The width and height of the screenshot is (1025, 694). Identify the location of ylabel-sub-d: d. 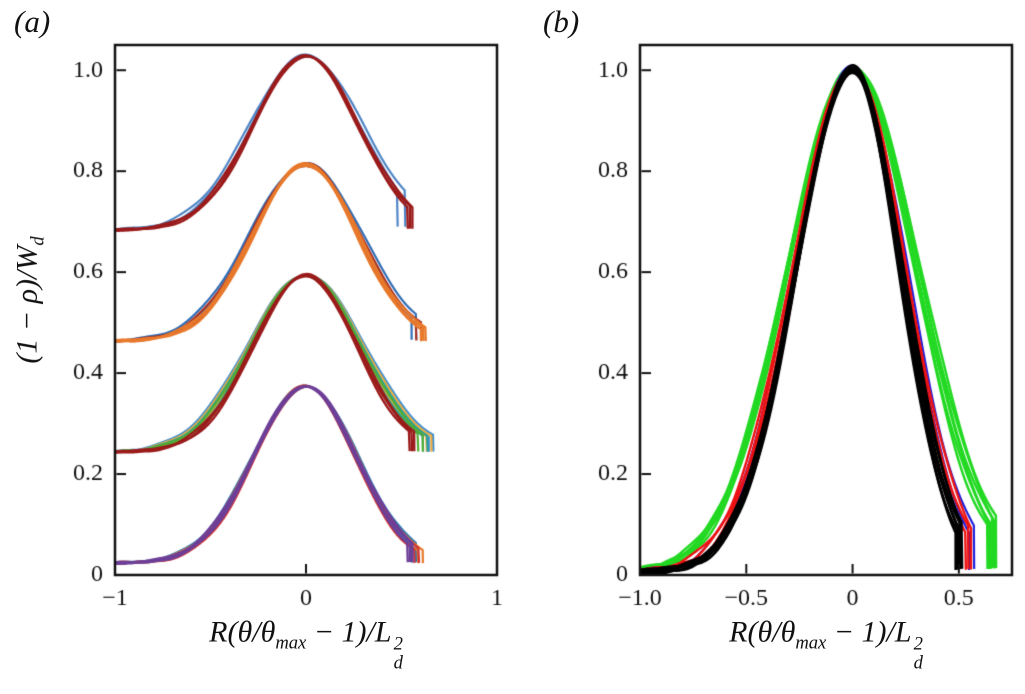
(38, 241).